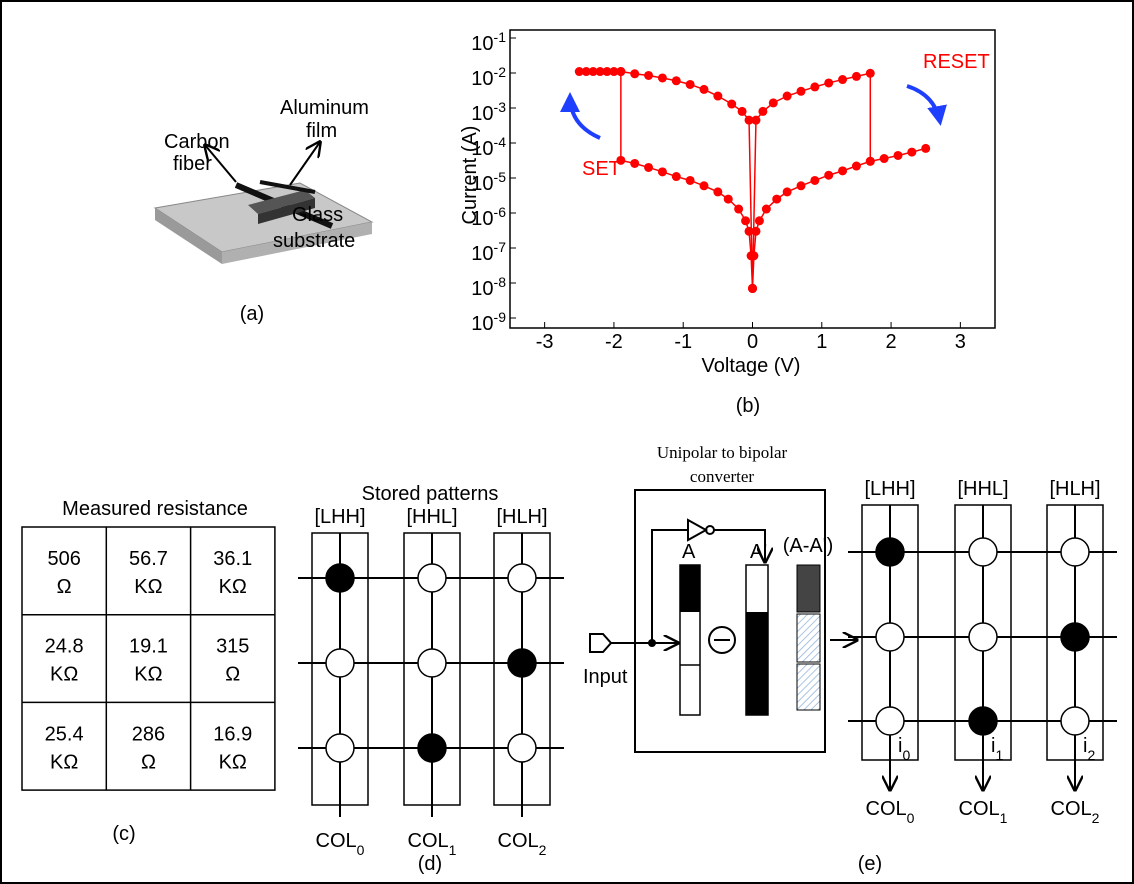  I want to click on x-tick-label: 0, so click(752, 342).